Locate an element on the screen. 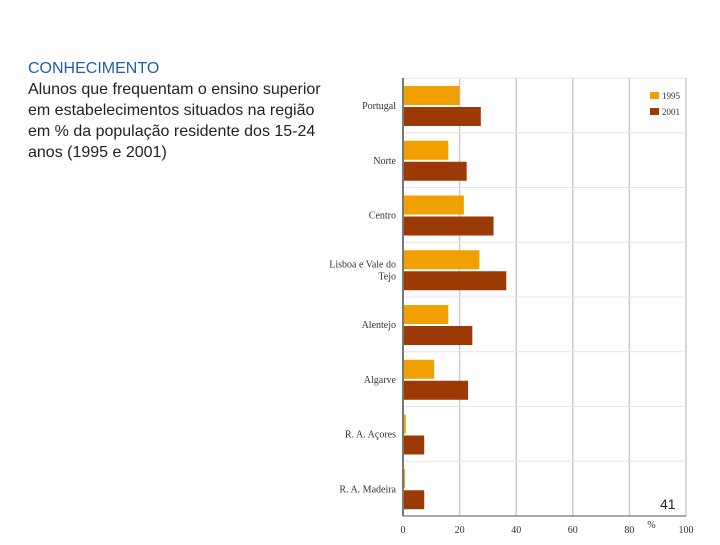 This screenshot has height=545, width=720. x-tick-label: 80 is located at coordinates (629, 530).